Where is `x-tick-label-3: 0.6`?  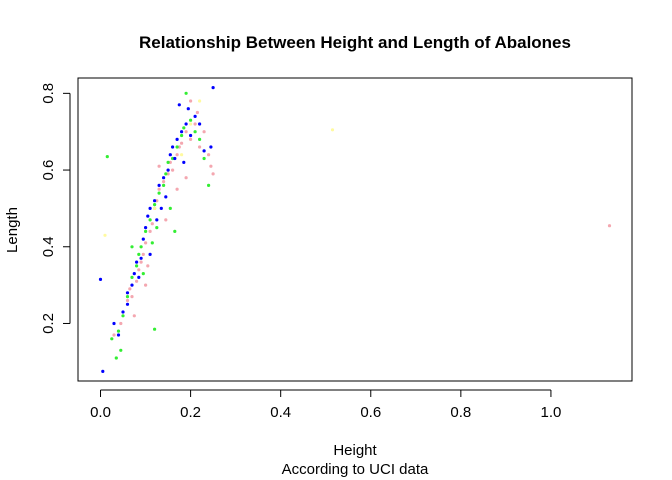
x-tick-label-3: 0.6 is located at coordinates (370, 412).